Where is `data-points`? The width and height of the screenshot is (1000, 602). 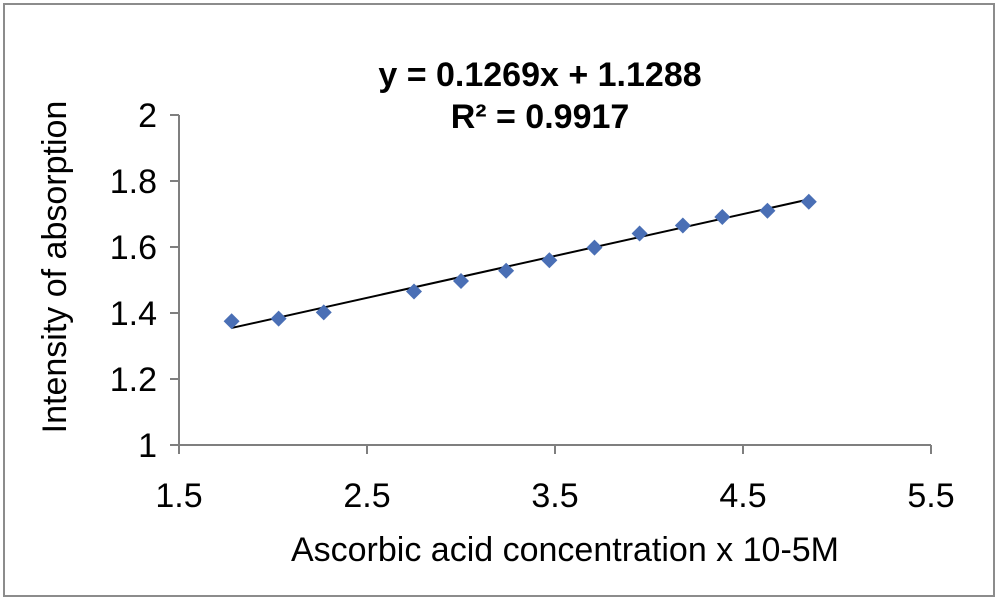
data-points is located at coordinates (520, 261).